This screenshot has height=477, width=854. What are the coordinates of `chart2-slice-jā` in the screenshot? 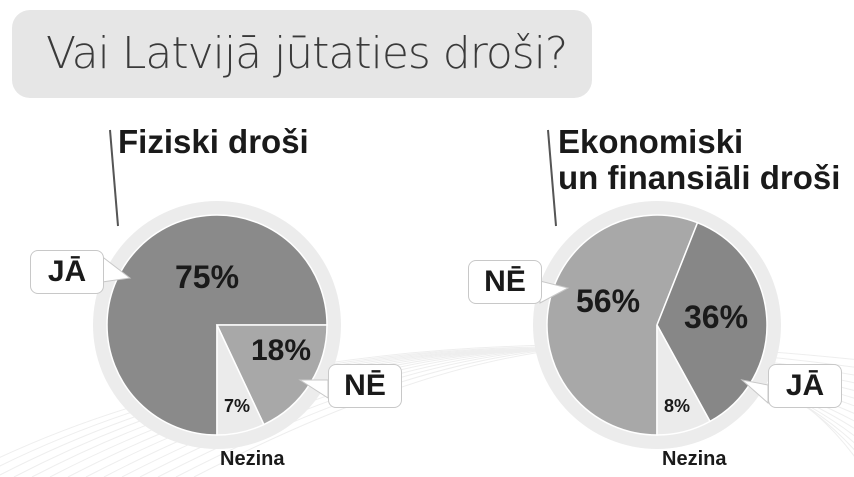 It's located at (712, 322).